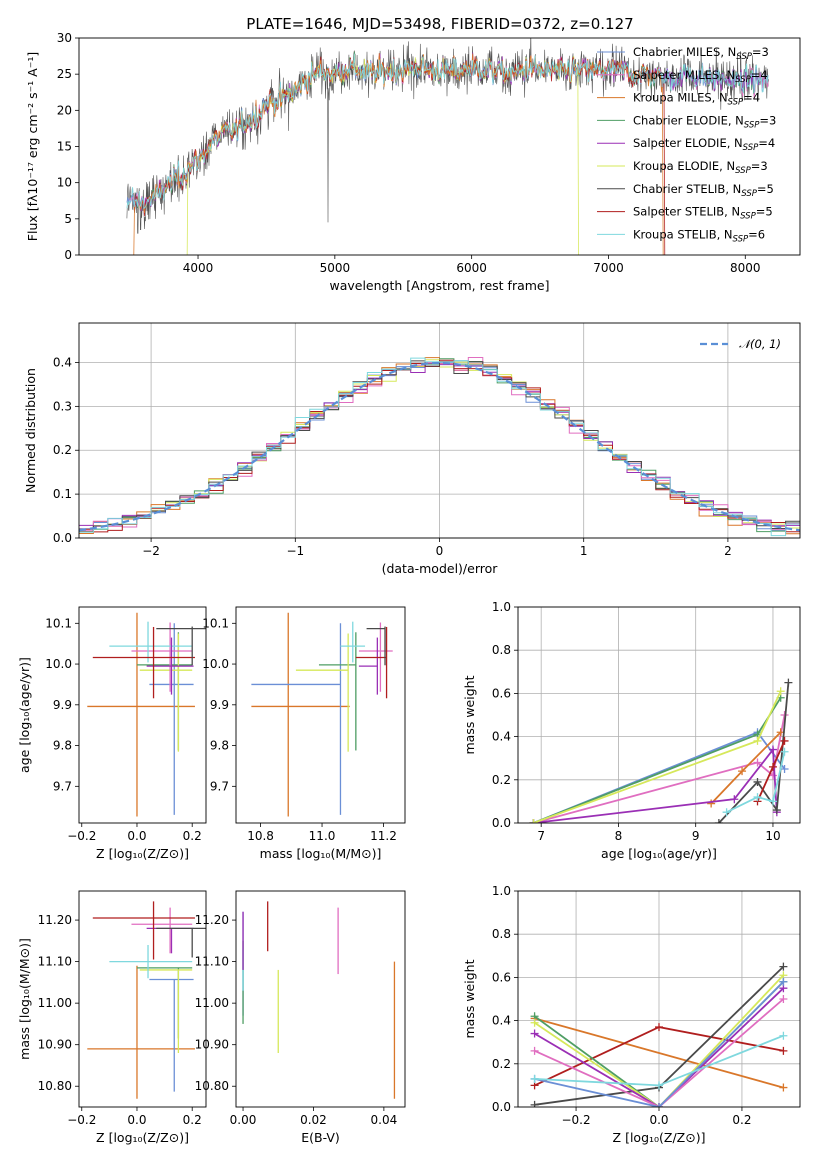  Describe the element at coordinates (24, 715) in the screenshot. I see `y-axis-label: age [log₁₀(age/yr)]` at that location.